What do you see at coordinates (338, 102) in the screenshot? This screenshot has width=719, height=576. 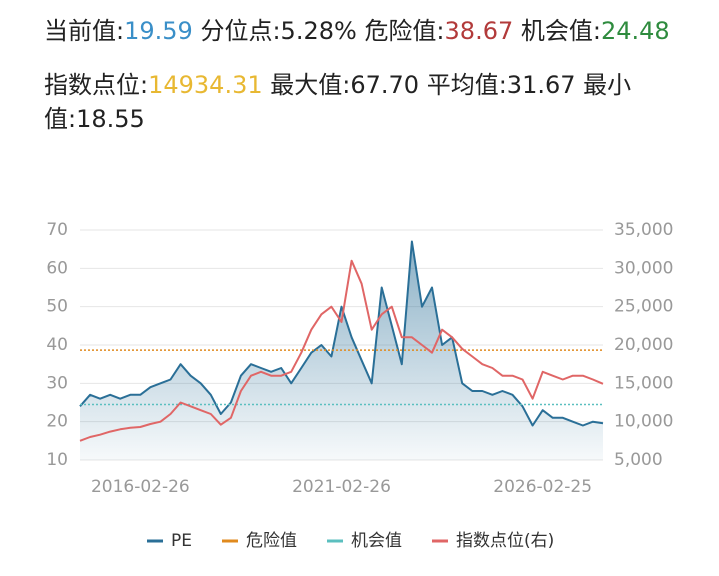 I see `stat-label: 最小值:` at bounding box center [338, 102].